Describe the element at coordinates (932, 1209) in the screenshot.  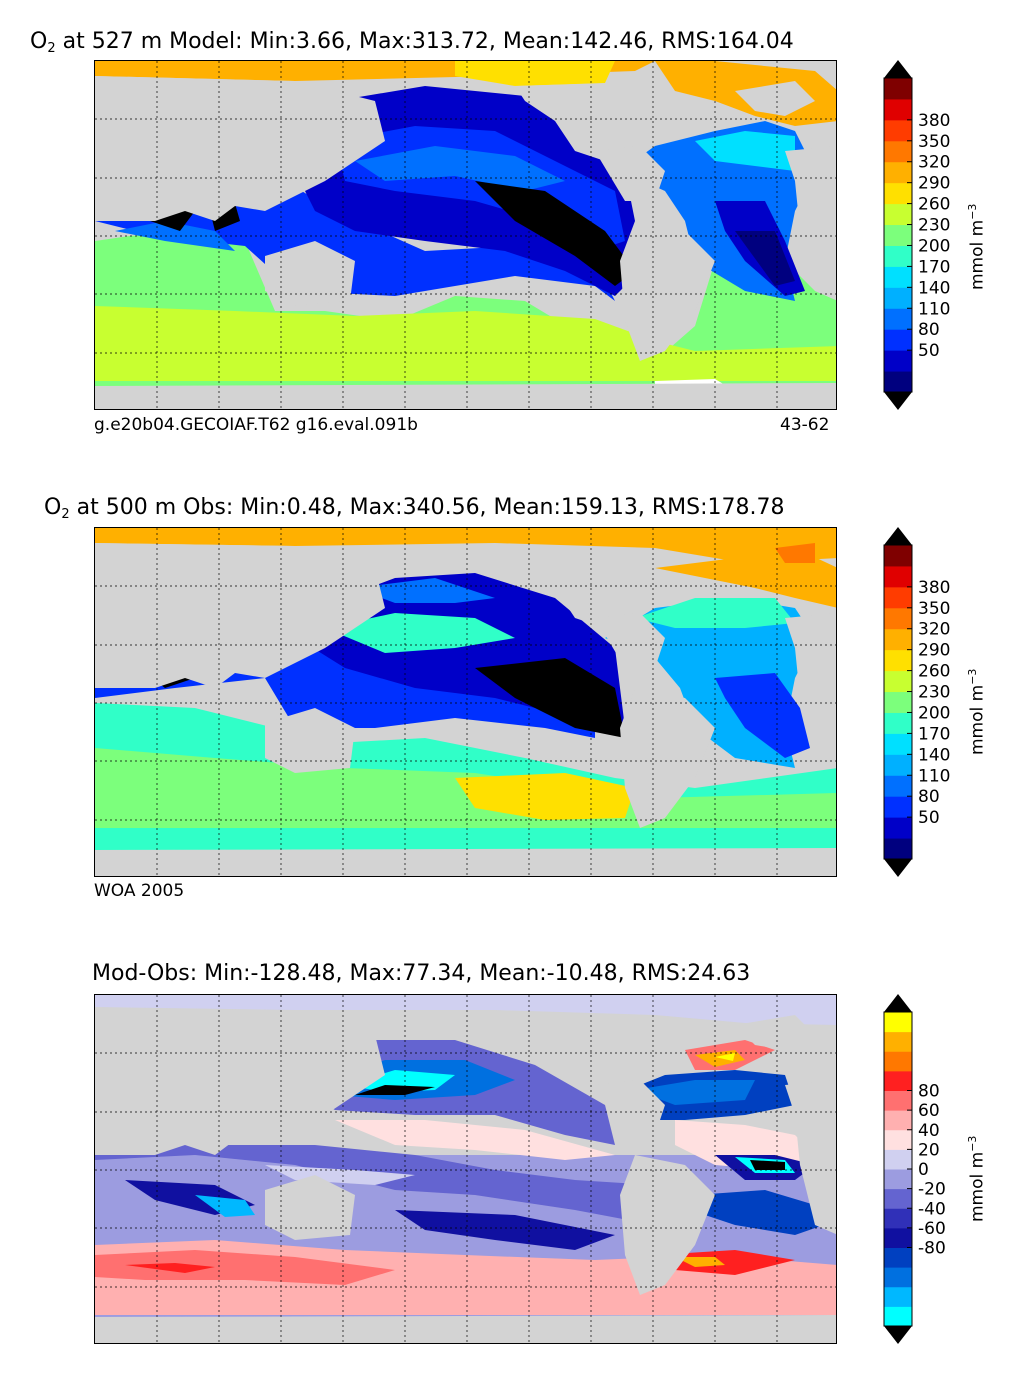
I see `colorbar-tick-label: -40` at that location.